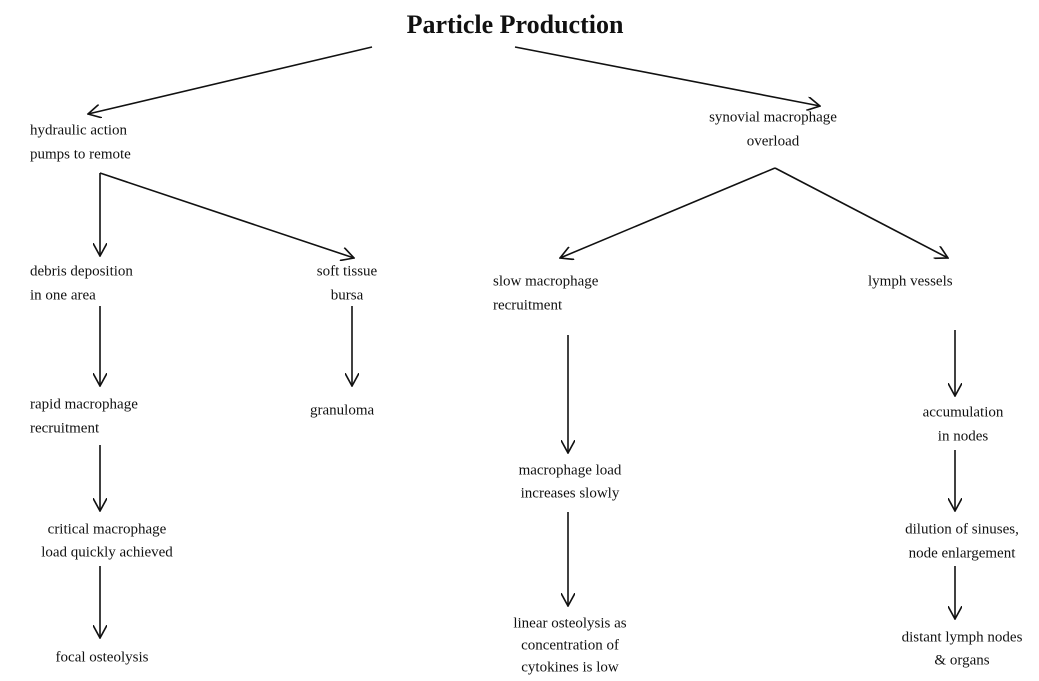  What do you see at coordinates (546, 281) in the screenshot?
I see `node-text: slow macrophage` at bounding box center [546, 281].